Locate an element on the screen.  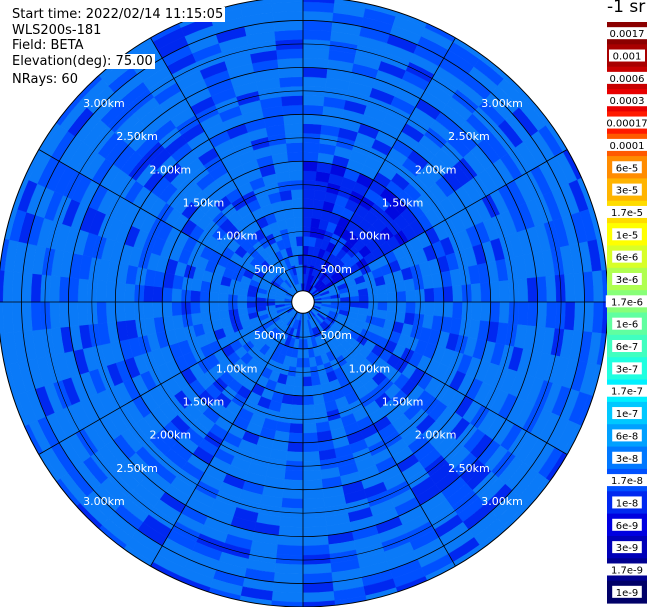
range-ring-label: 2.00km is located at coordinates (170, 435).